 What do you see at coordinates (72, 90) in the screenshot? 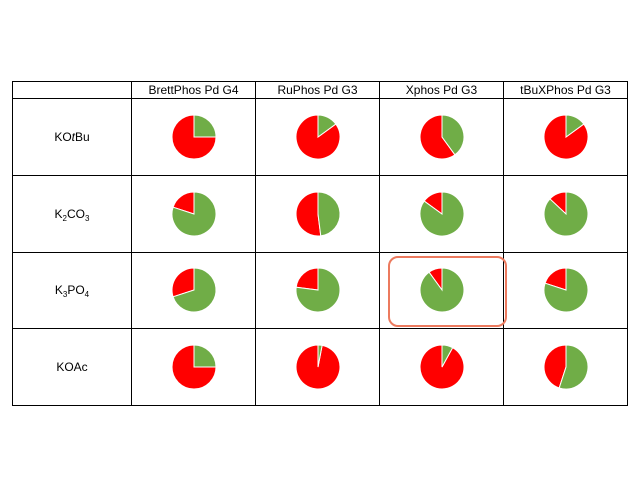
I see `corner-cell` at bounding box center [72, 90].